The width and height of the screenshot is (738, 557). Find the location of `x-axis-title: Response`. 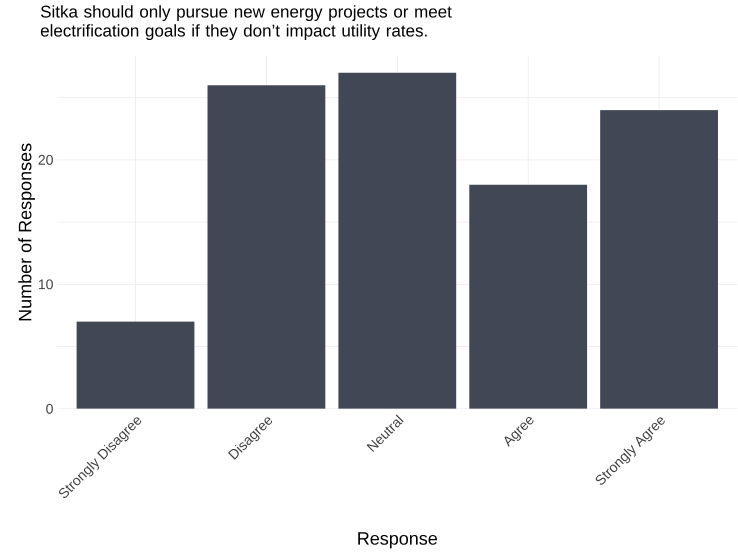

x-axis-title: Response is located at coordinates (397, 540).